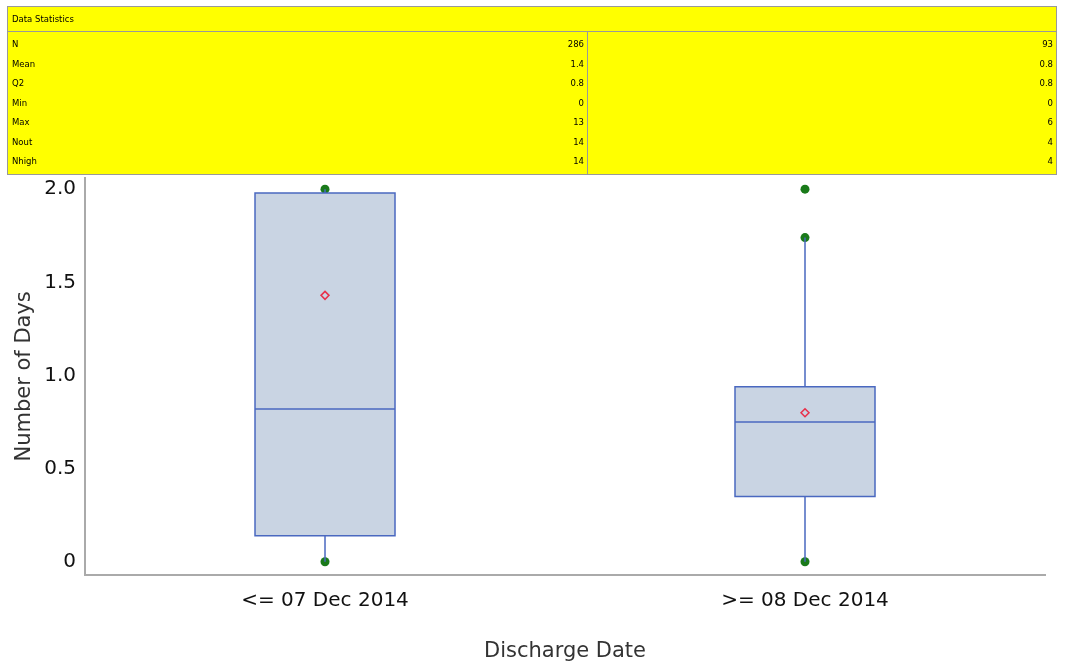  Describe the element at coordinates (565, 649) in the screenshot. I see `x-axis-title: Discharge Date` at that location.